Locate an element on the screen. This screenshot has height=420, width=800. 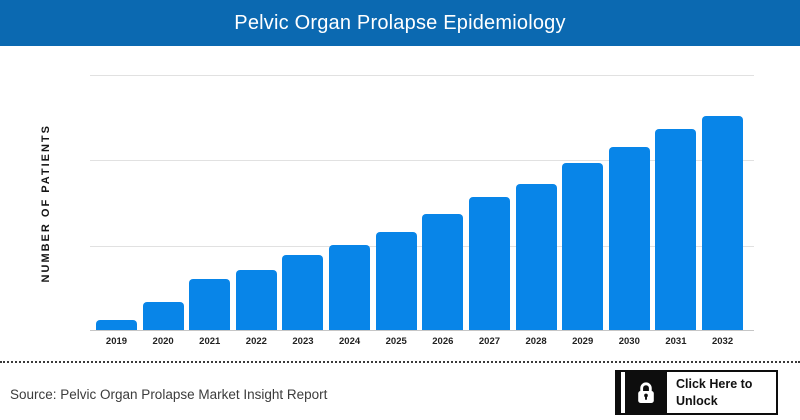
bar-2032 is located at coordinates (723, 222).